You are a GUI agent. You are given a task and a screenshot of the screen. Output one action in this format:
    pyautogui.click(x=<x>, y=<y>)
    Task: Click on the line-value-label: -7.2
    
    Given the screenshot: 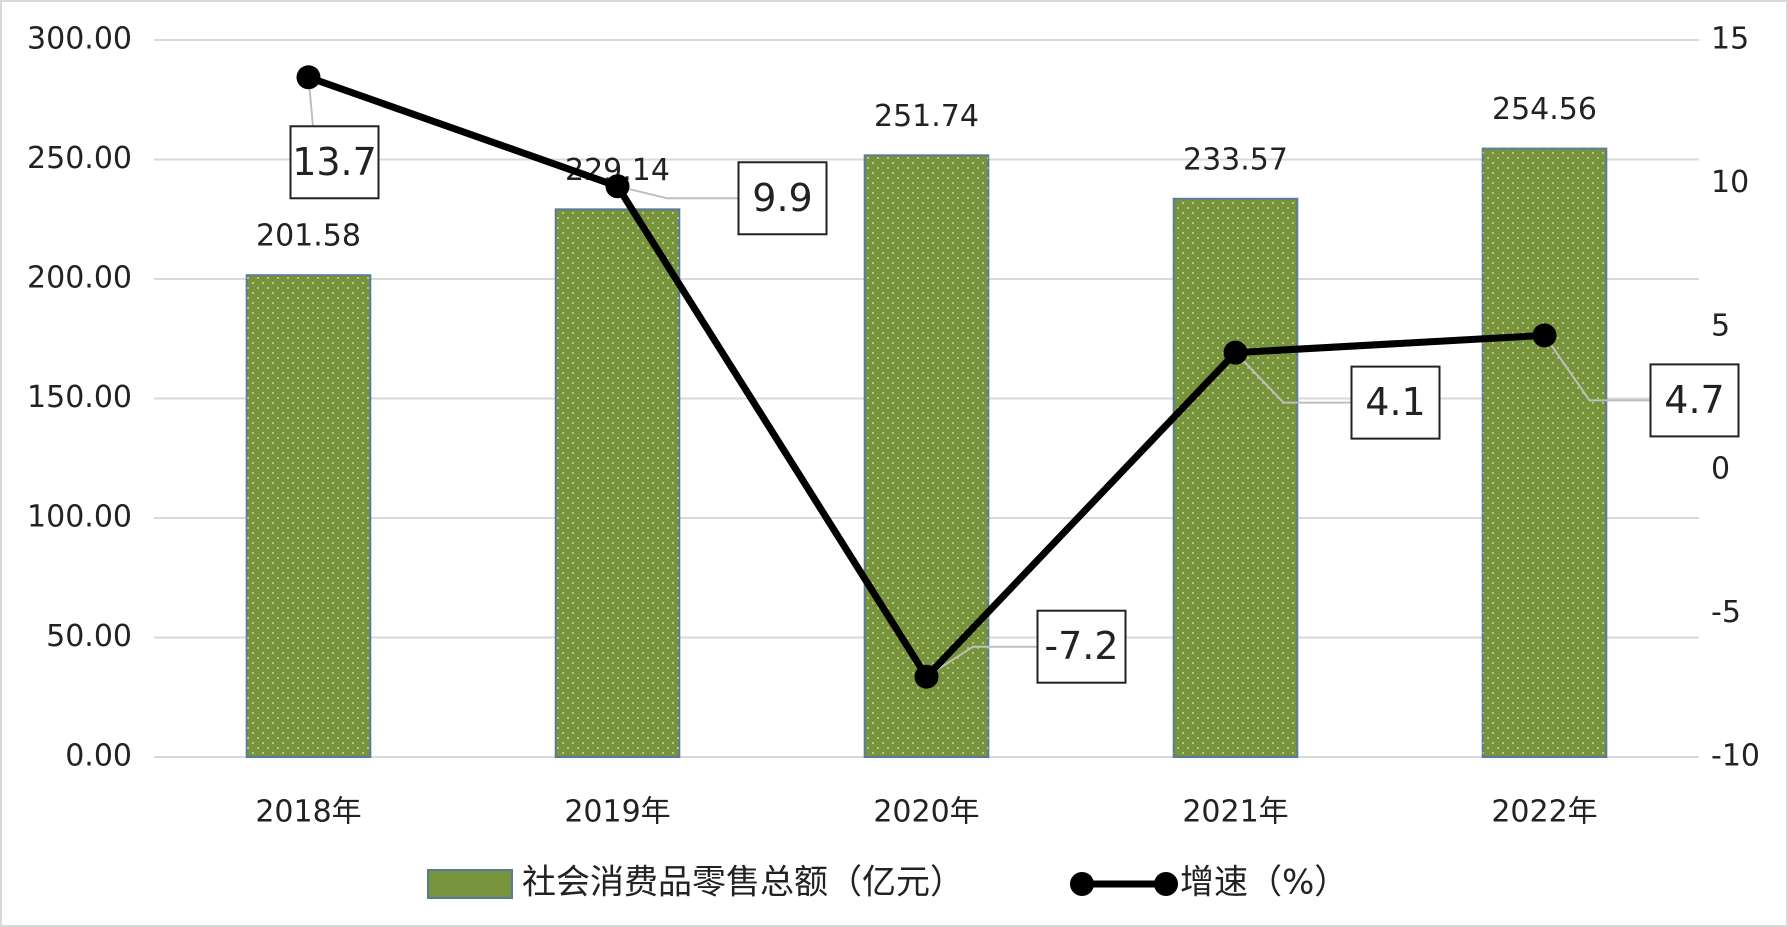 What is the action you would take?
    pyautogui.click(x=1081, y=646)
    